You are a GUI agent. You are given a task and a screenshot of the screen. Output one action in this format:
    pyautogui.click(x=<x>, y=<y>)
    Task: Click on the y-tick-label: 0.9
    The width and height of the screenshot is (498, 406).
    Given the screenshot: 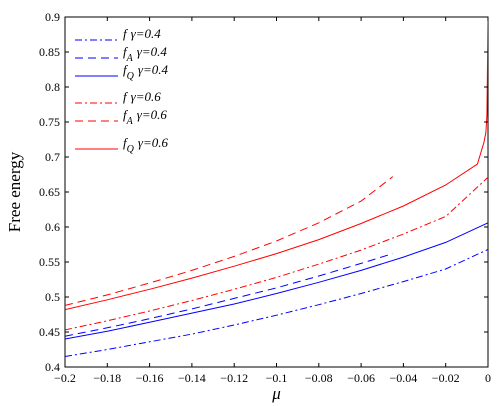 What is the action you would take?
    pyautogui.click(x=52, y=17)
    